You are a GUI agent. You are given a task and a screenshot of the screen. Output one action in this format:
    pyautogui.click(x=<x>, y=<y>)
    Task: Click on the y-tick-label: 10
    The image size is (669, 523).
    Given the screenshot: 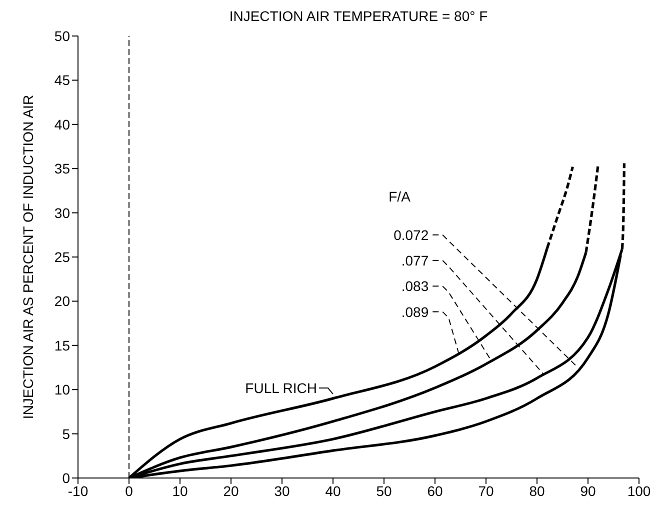 What is the action you would take?
    pyautogui.click(x=62, y=390)
    